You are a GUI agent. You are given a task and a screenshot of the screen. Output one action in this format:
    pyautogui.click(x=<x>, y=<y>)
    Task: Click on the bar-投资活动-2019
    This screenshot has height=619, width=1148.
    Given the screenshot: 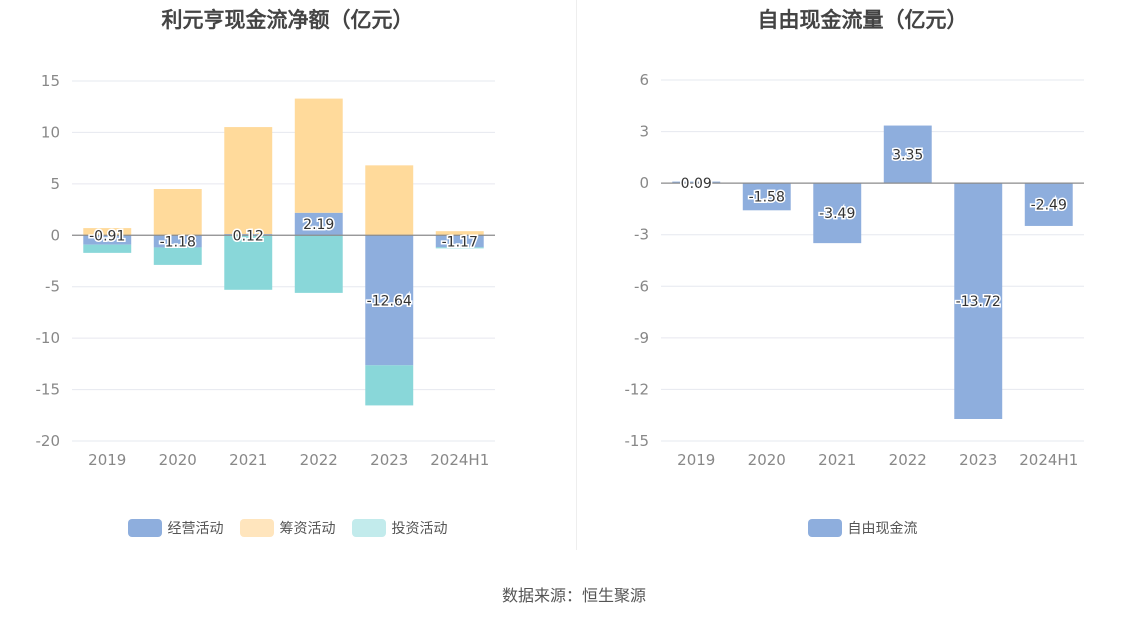 What is the action you would take?
    pyautogui.click(x=107, y=248)
    